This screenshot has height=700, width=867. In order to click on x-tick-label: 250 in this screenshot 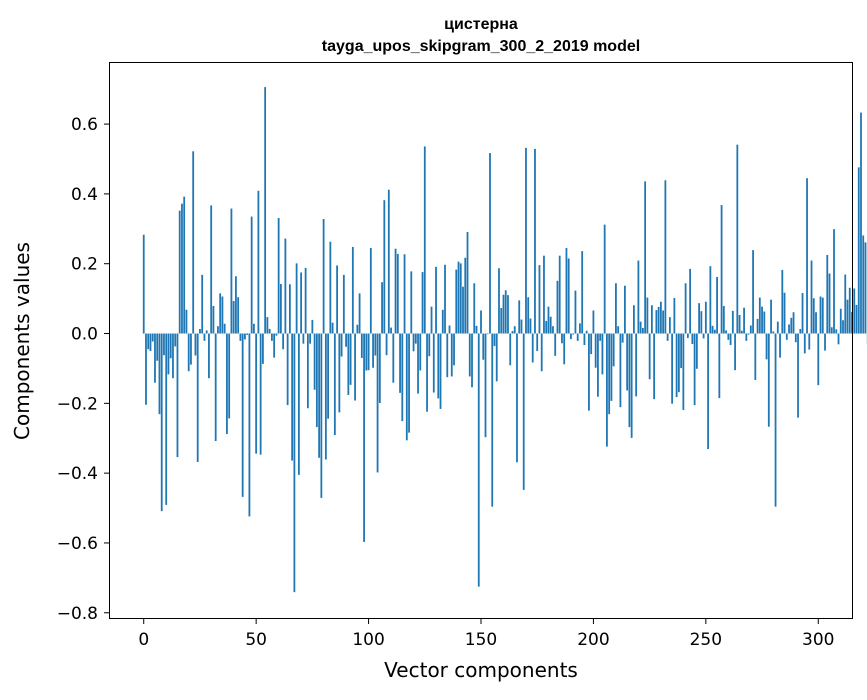, I will do `click(706, 640)`.